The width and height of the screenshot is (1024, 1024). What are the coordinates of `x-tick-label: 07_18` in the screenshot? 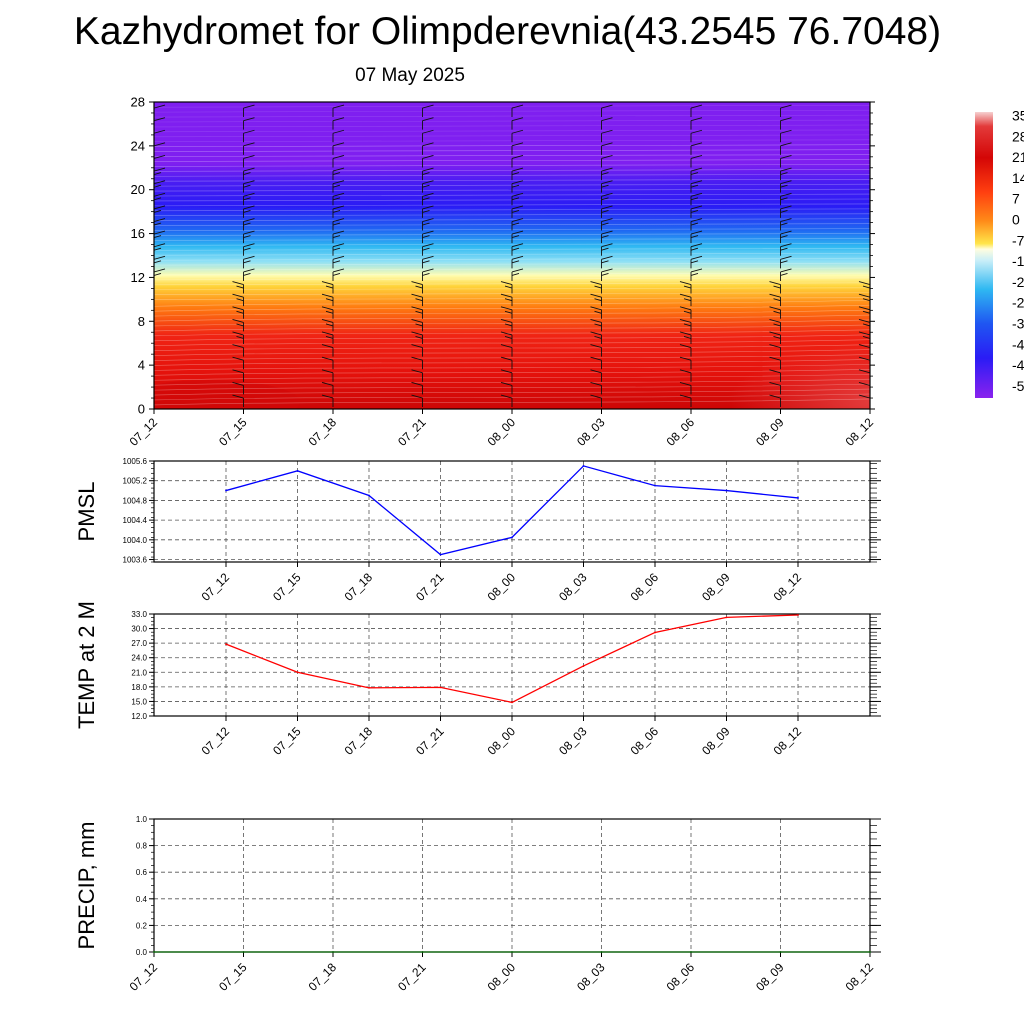 It's located at (323, 977).